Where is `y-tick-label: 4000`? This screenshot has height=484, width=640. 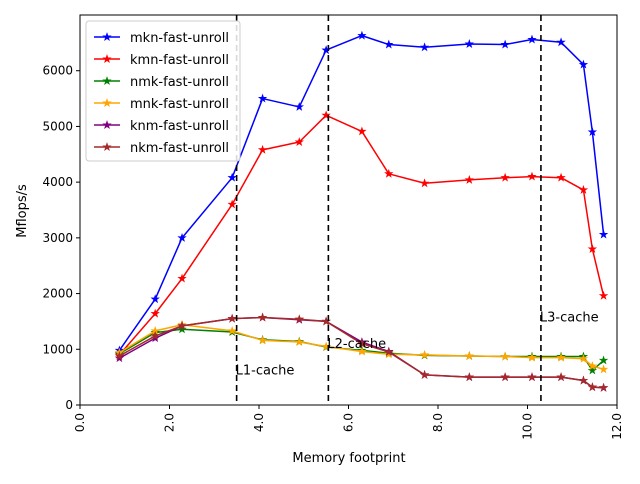
y-tick-label: 4000 is located at coordinates (57, 182).